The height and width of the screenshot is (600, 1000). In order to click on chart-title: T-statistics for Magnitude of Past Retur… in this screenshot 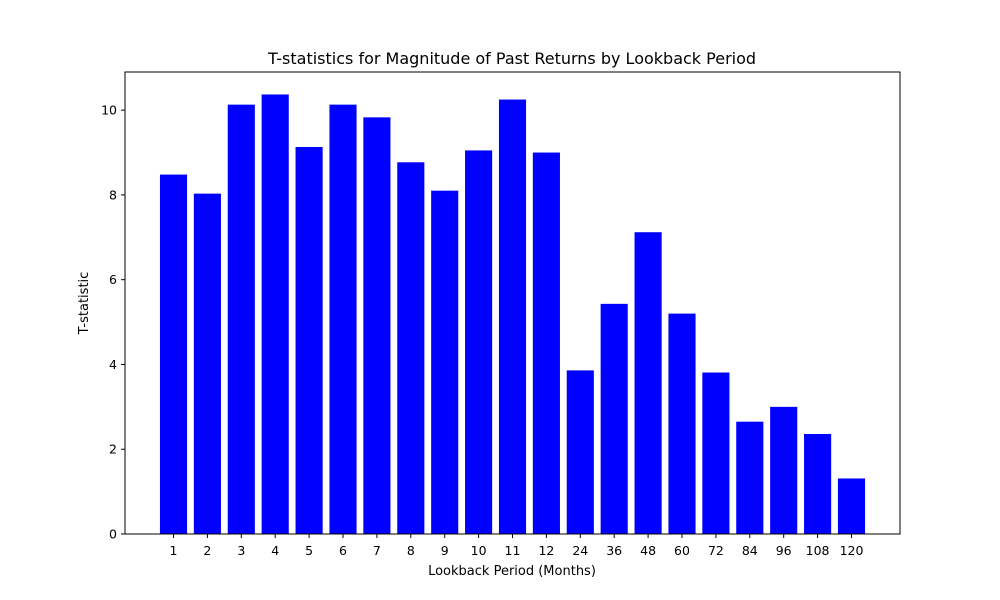, I will do `click(511, 58)`.